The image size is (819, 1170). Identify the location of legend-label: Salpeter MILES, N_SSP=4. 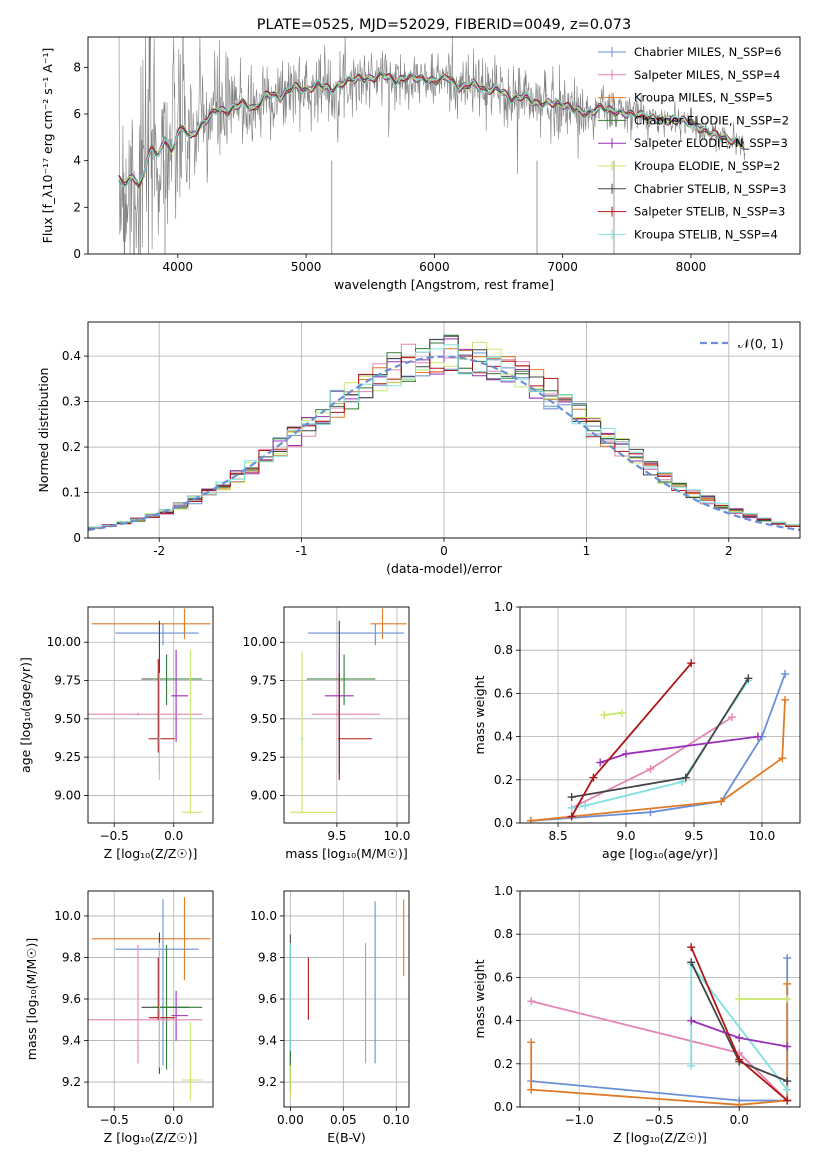
(707, 75).